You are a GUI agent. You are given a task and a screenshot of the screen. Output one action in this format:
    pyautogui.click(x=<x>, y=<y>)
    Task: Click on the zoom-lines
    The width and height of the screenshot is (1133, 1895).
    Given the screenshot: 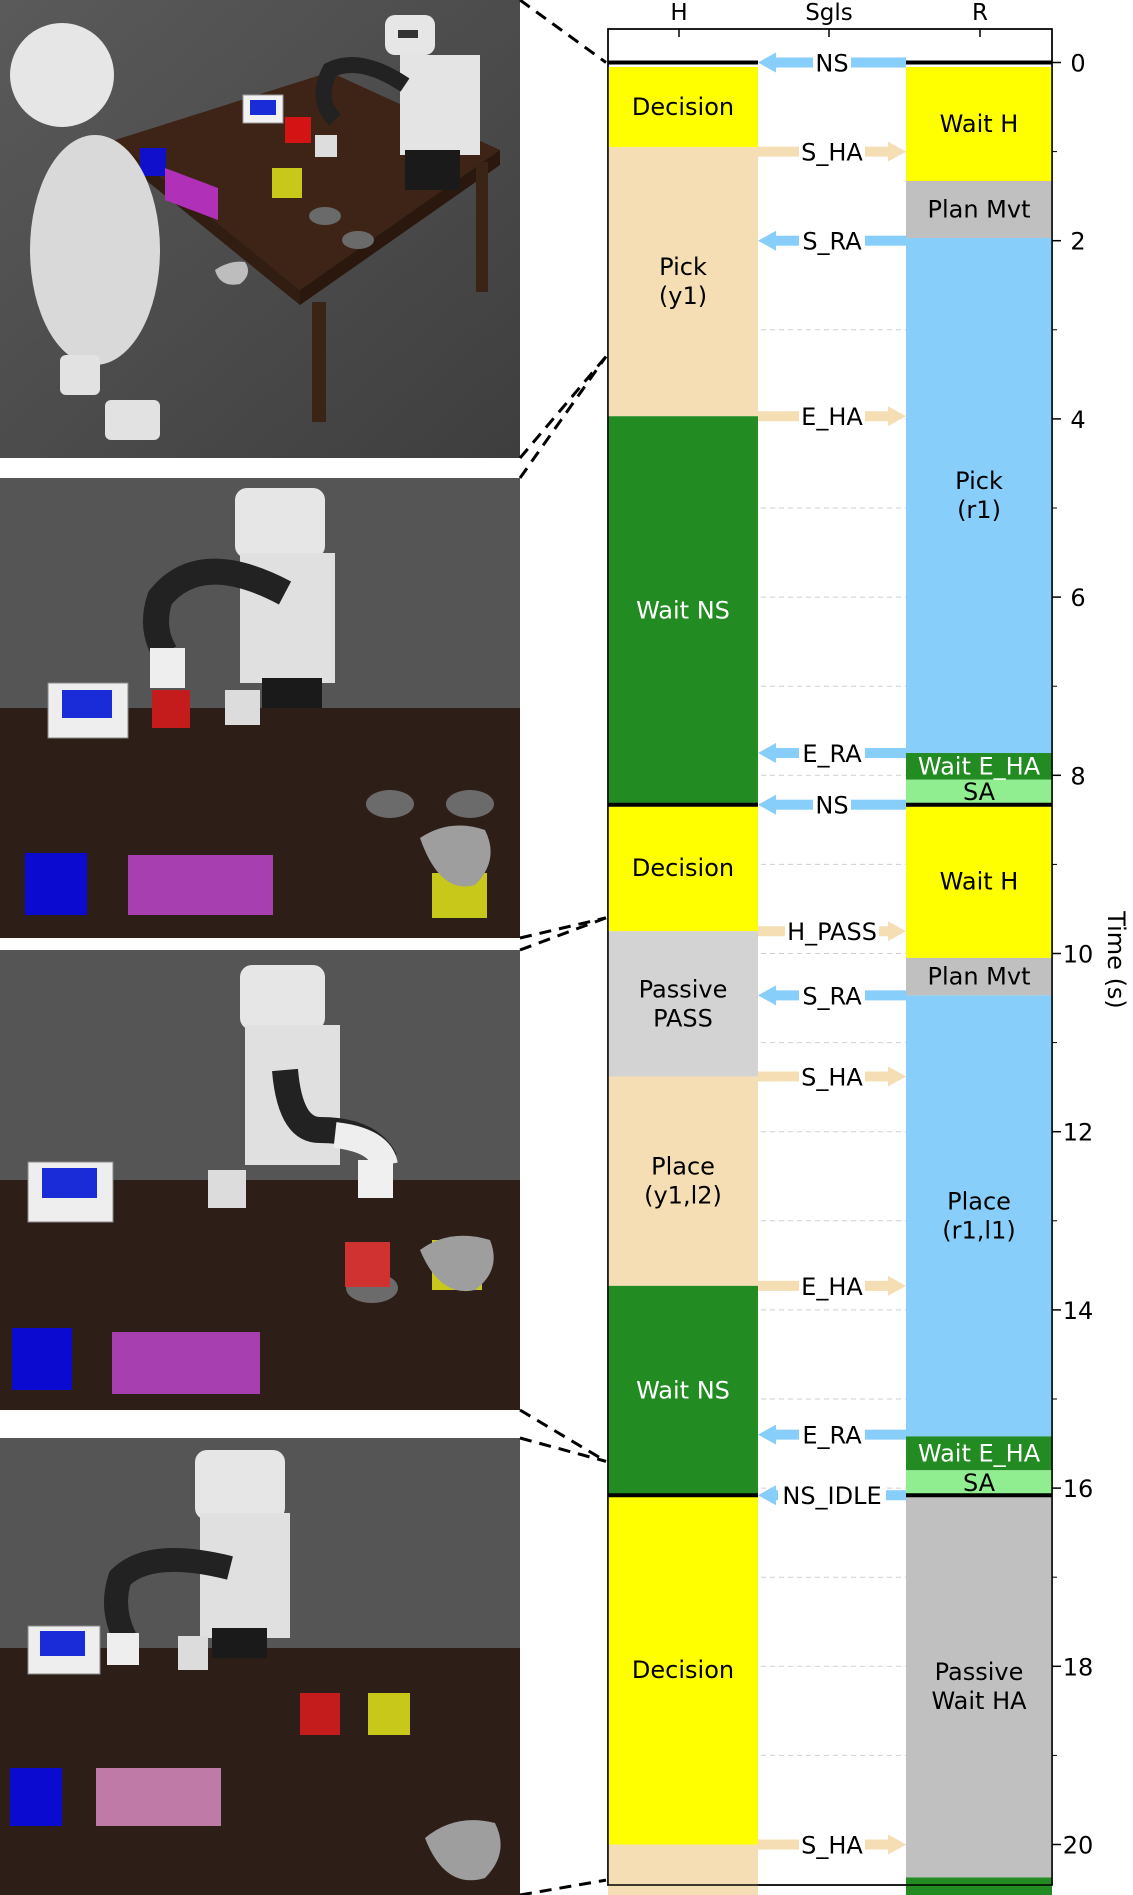 What is the action you would take?
    pyautogui.click(x=563, y=947)
    